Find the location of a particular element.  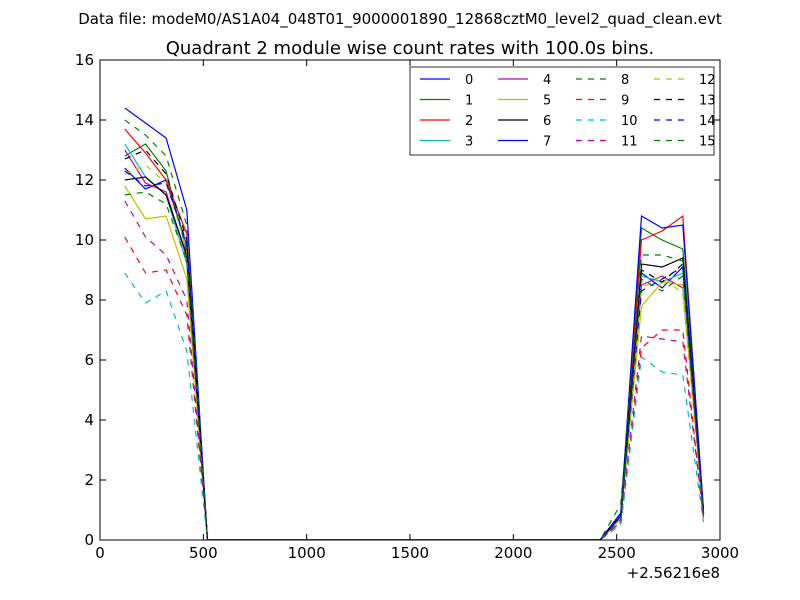

y-tick-label: 16 is located at coordinates (84, 60).